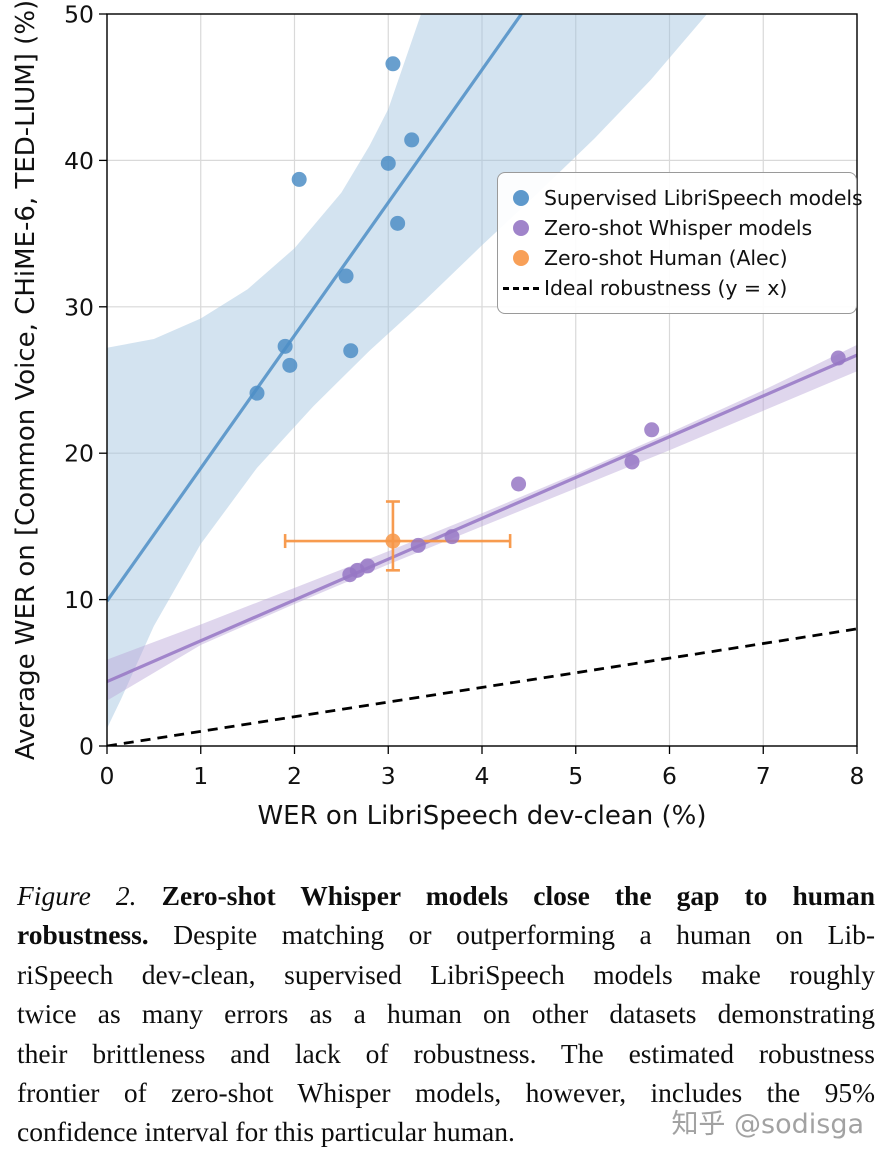  I want to click on legend-item-whisper: Zero-shot Whisper models, so click(677, 228).